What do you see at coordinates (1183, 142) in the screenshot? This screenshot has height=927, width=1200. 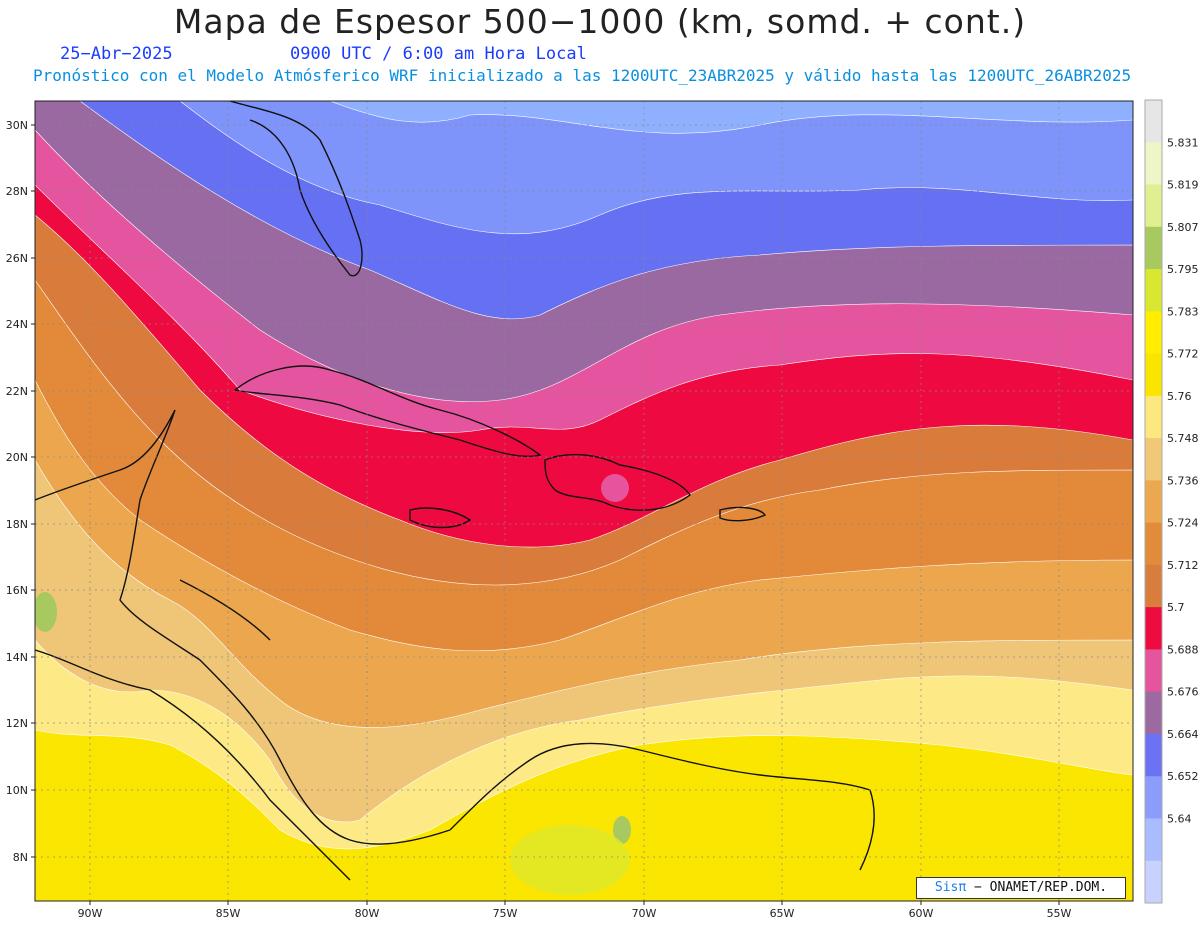 I see `colorbar-label: 5.831` at bounding box center [1183, 142].